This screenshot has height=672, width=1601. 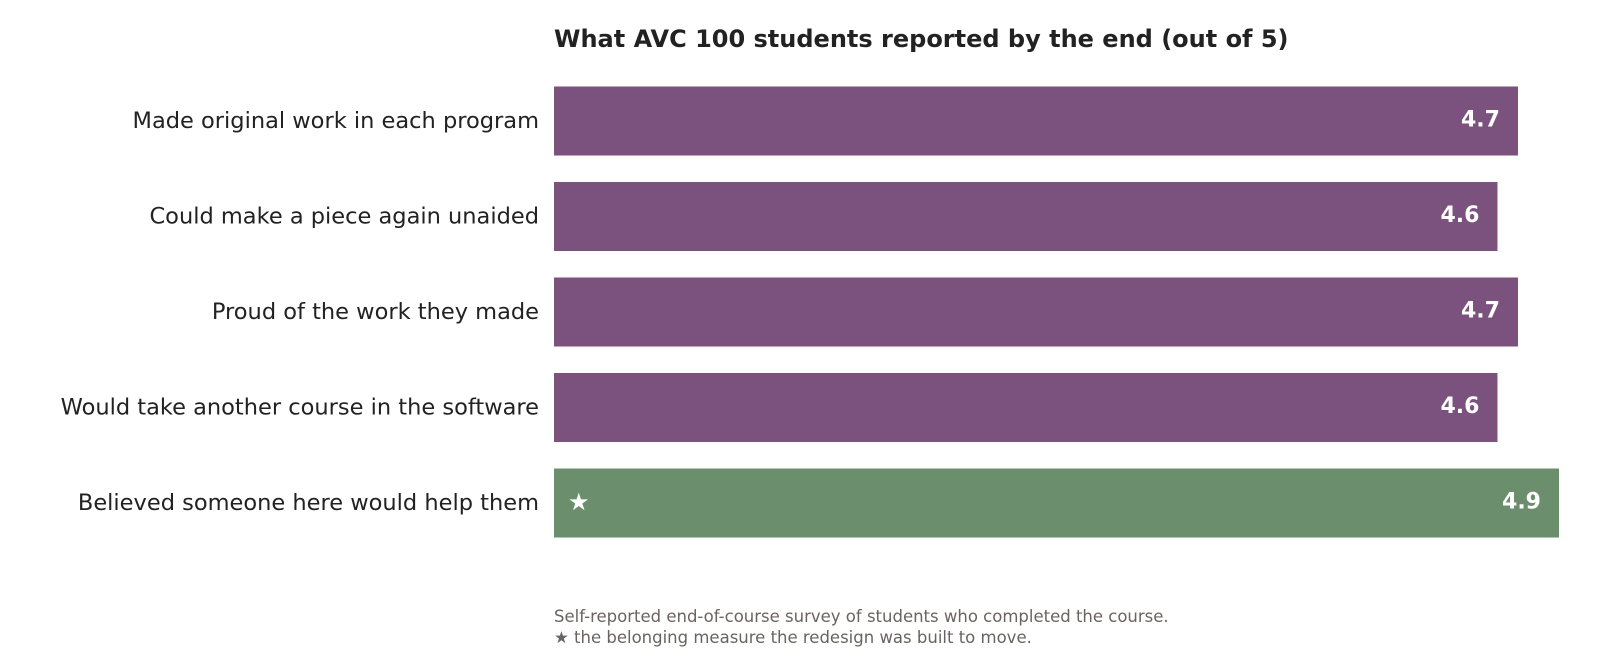 What do you see at coordinates (375, 312) in the screenshot?
I see `category-label-2: Proud of the work they made` at bounding box center [375, 312].